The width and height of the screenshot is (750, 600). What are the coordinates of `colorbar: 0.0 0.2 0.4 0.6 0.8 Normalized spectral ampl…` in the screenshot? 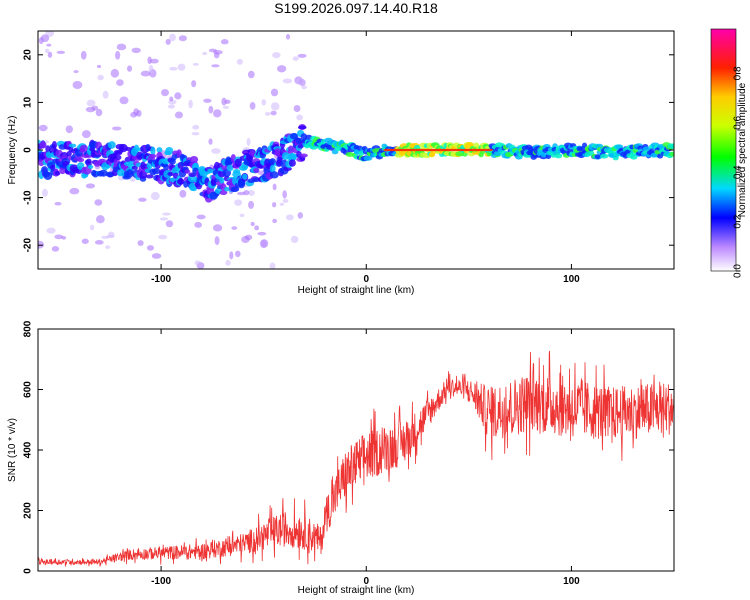 It's located at (729, 153).